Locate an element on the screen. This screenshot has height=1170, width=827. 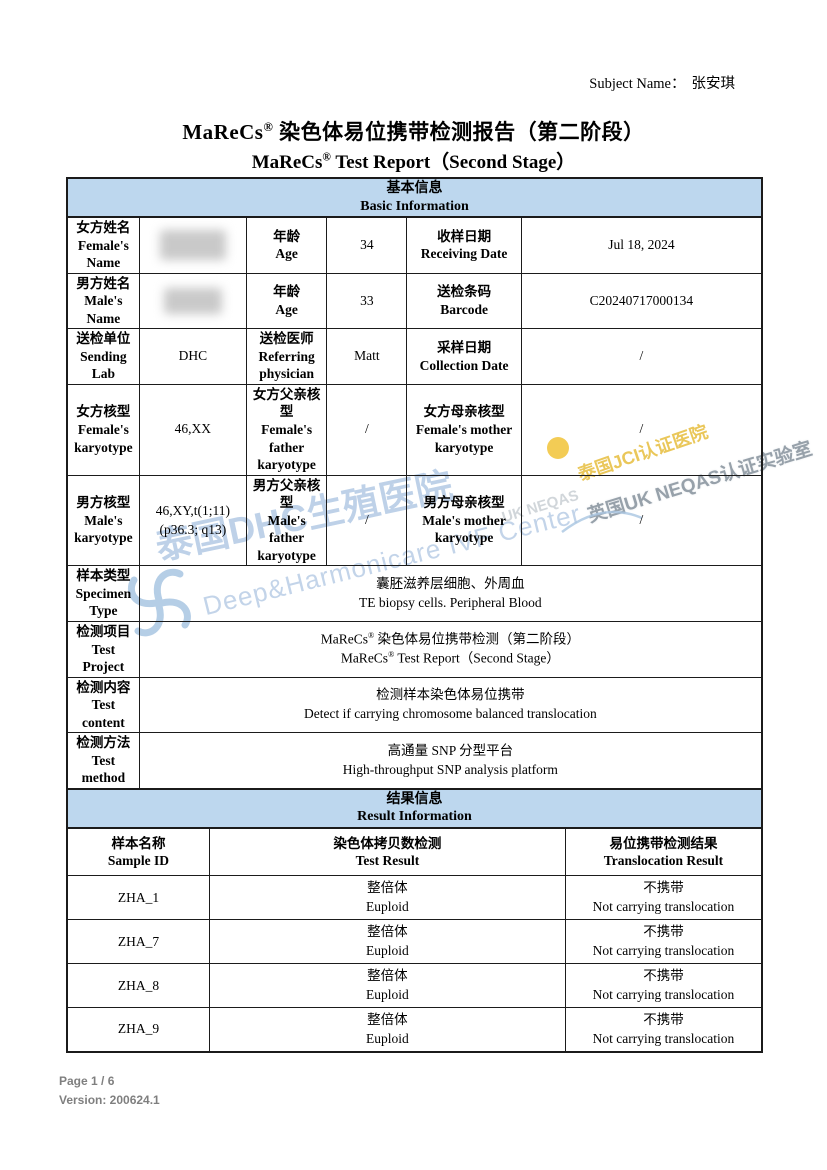
label-cn: 男方母亲核型 is located at coordinates (464, 503).